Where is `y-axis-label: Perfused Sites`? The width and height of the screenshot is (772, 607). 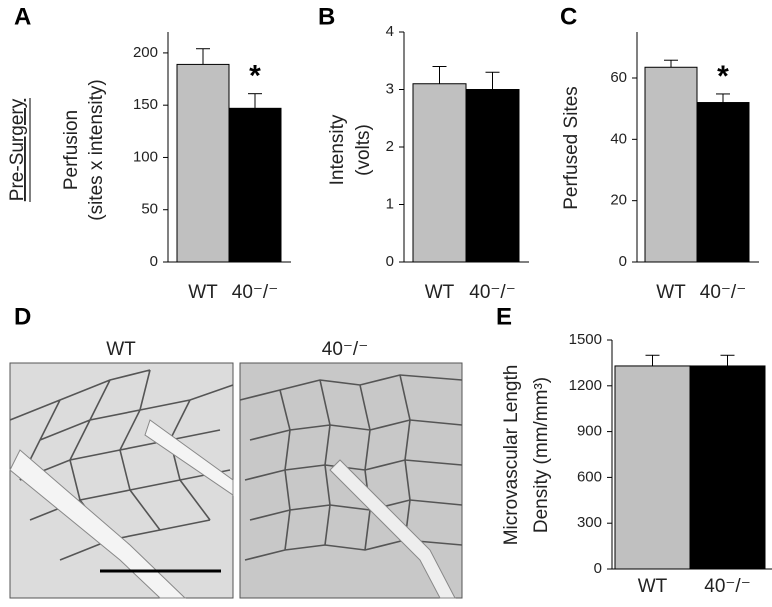 y-axis-label: Perfused Sites is located at coordinates (571, 148).